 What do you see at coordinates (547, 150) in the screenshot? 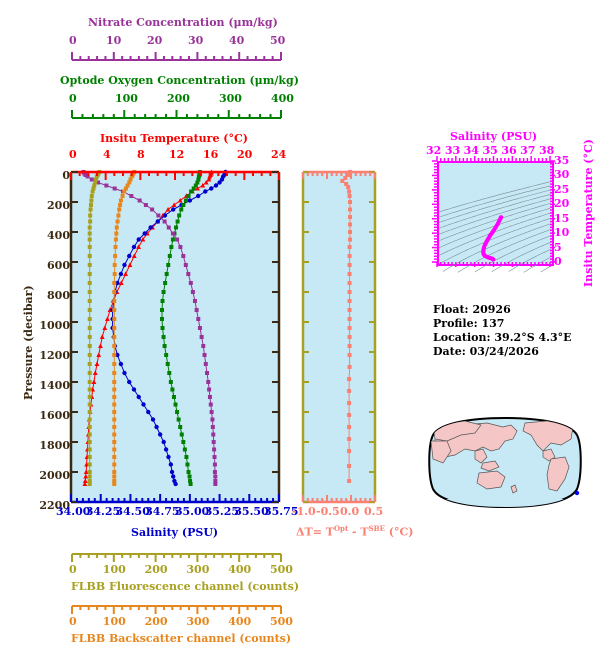
I see `ts-salinity-tick-6: 38` at bounding box center [547, 150].